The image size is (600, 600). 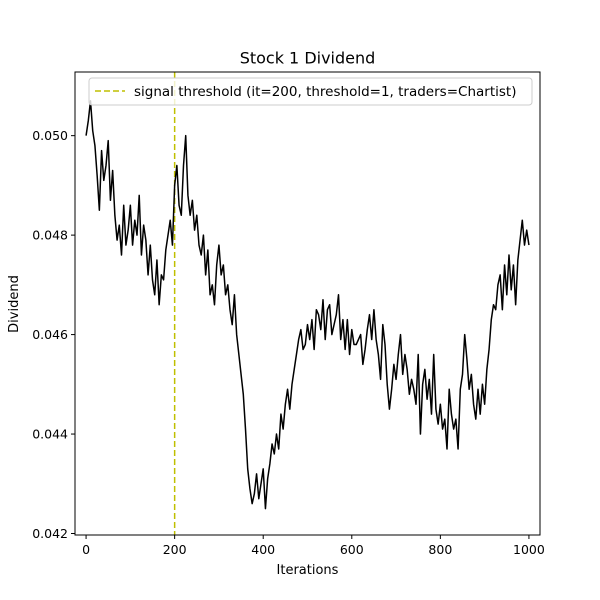 What do you see at coordinates (50, 434) in the screenshot?
I see `y-tick-label: 0.044` at bounding box center [50, 434].